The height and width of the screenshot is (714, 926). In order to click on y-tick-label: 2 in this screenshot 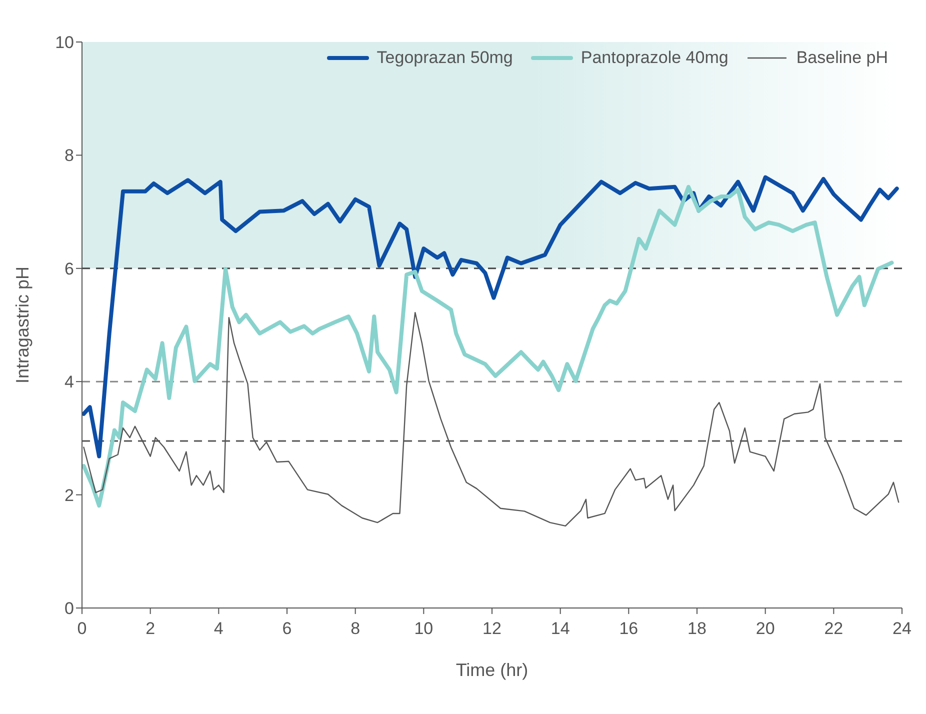, I will do `click(69, 495)`.